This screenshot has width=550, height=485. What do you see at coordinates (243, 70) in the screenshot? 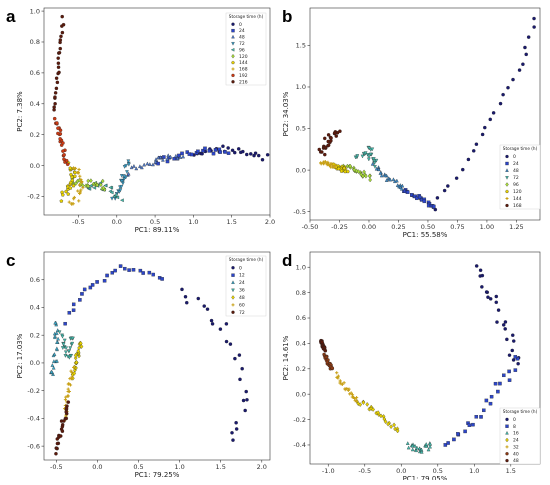
I see `legend-entry: 168` at bounding box center [243, 70].